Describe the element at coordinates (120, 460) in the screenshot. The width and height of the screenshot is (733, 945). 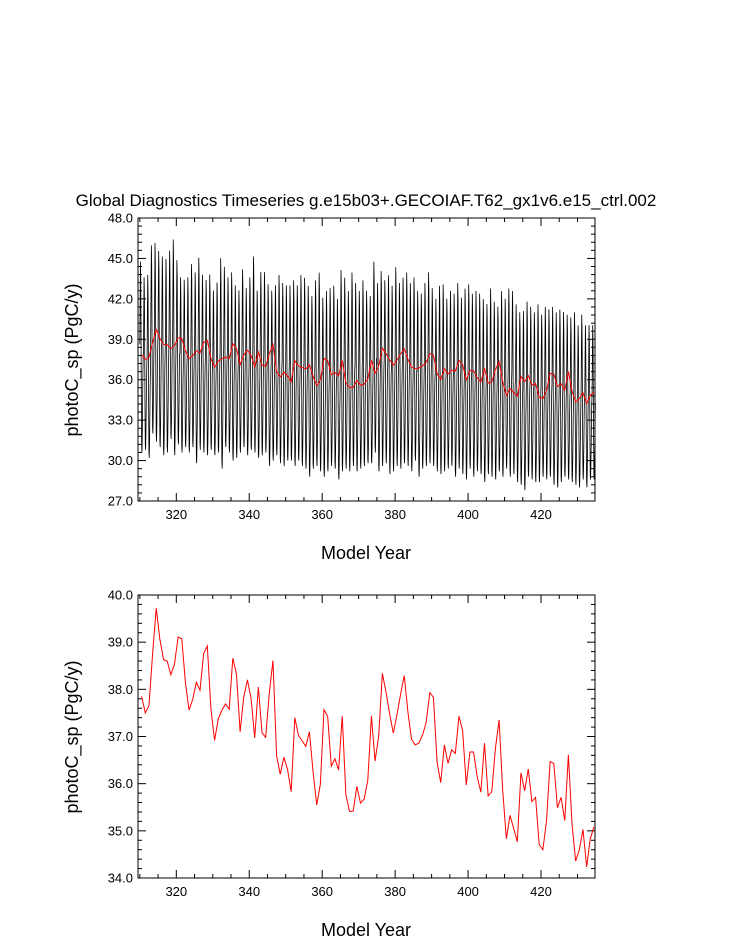
I see `y-tick-label: 30.0` at that location.